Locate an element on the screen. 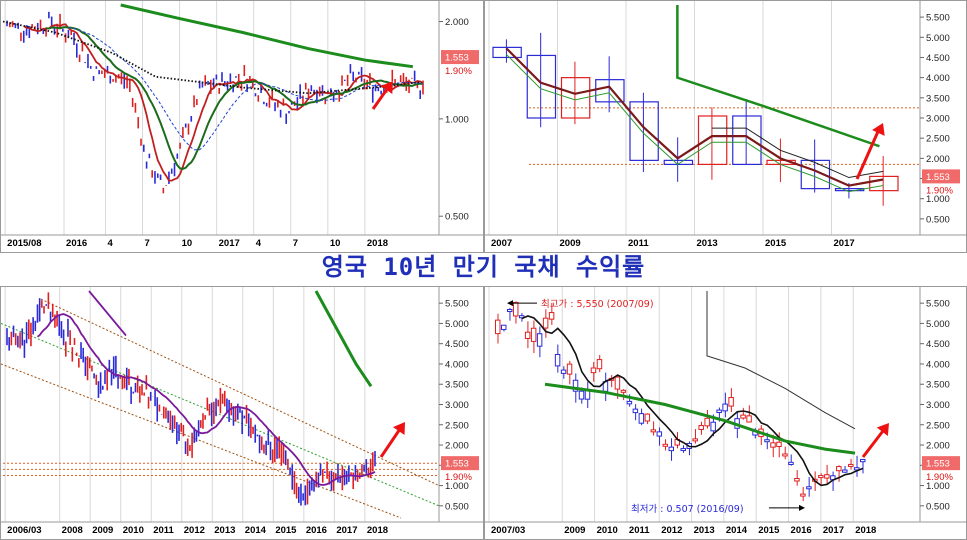 This screenshot has height=540, width=967. trend-arrow-shaft is located at coordinates (391, 441).